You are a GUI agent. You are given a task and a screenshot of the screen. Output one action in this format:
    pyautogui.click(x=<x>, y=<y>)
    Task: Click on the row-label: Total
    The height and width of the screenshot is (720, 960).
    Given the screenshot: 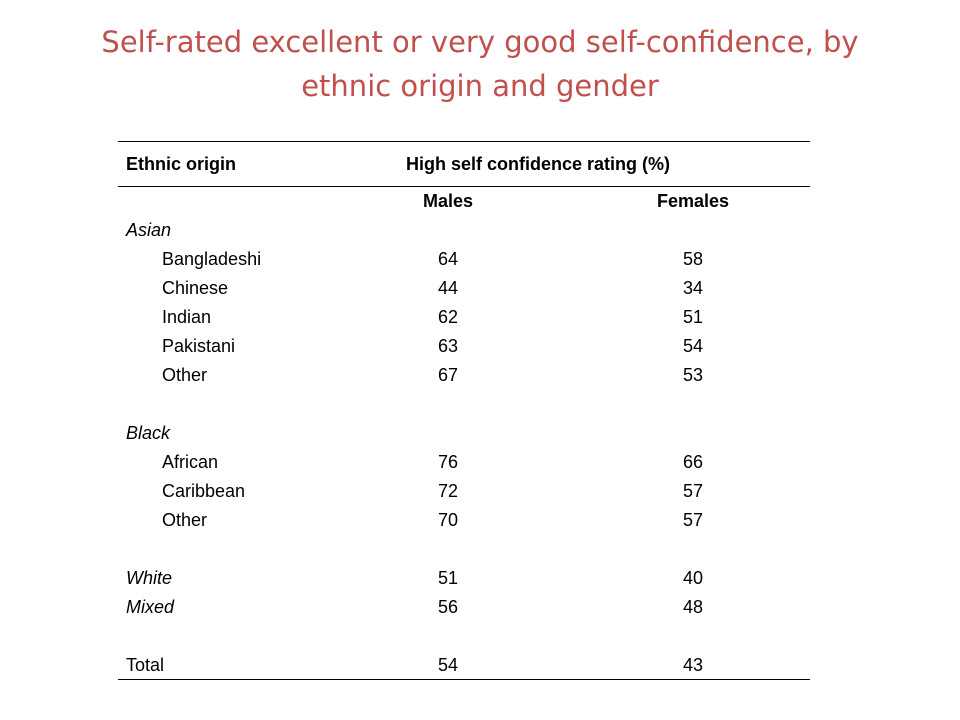 What is the action you would take?
    pyautogui.click(x=145, y=665)
    